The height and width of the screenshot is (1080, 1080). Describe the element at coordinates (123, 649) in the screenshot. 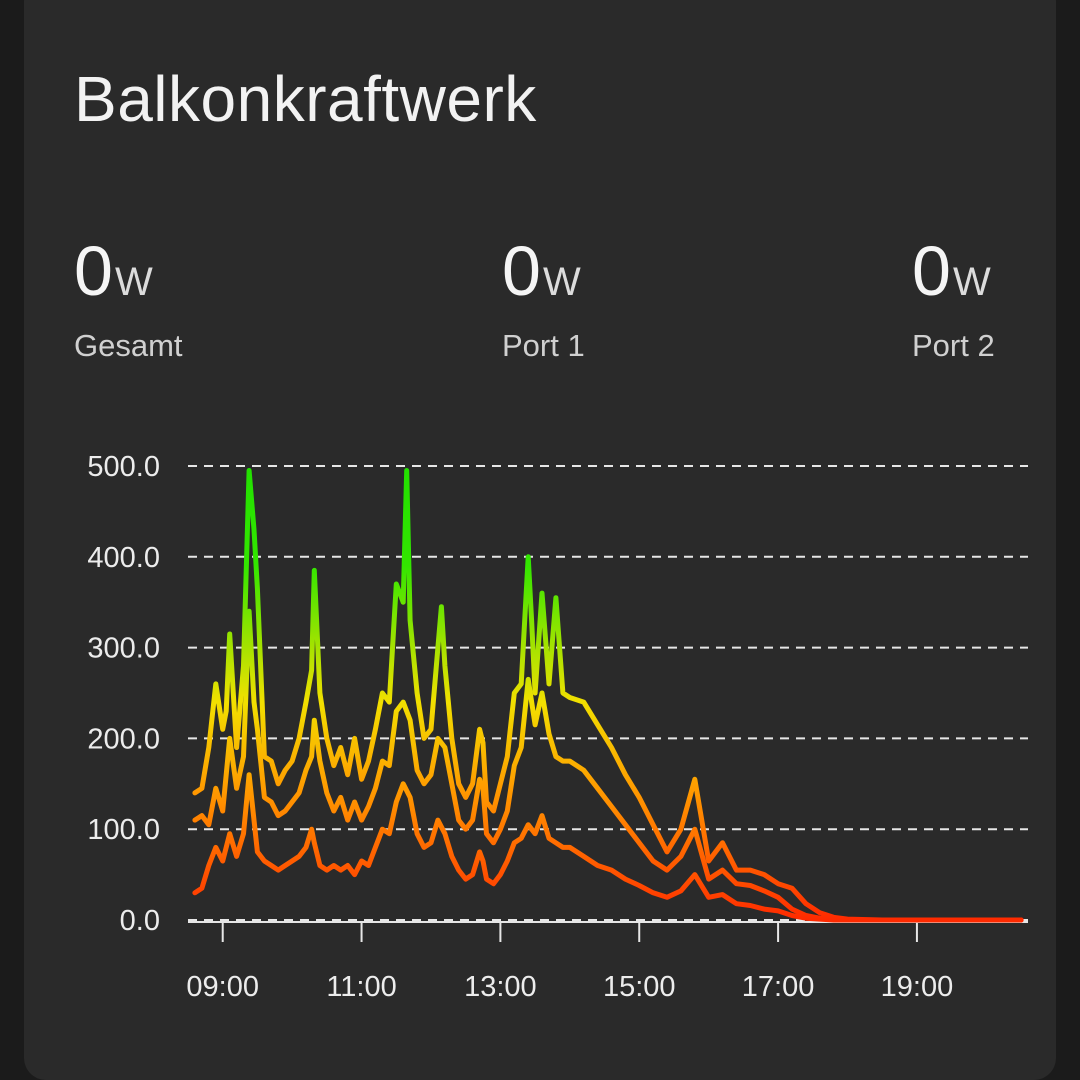

I see `y-tick-label: 300.0` at that location.